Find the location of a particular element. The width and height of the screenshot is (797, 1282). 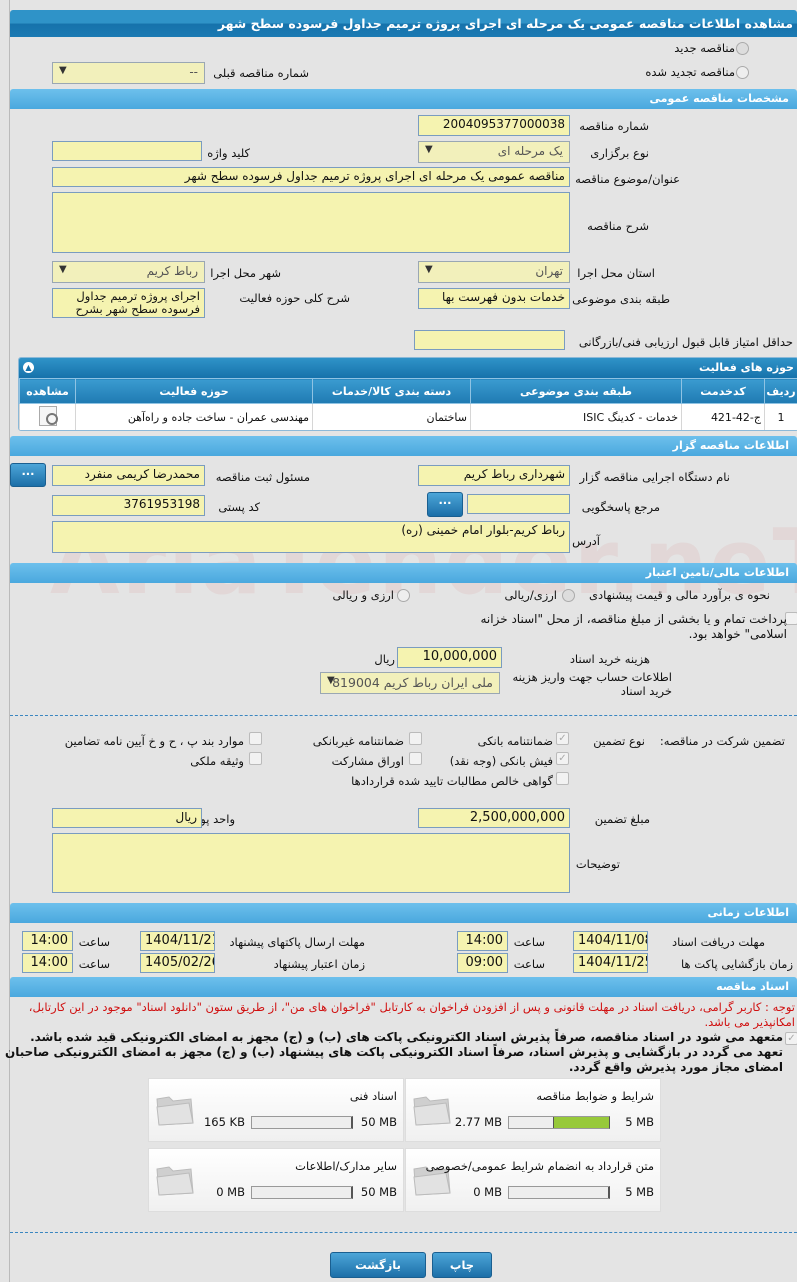

address-textarea: رباط کریم-بلوار امام خمینی (ره) is located at coordinates (311, 537).